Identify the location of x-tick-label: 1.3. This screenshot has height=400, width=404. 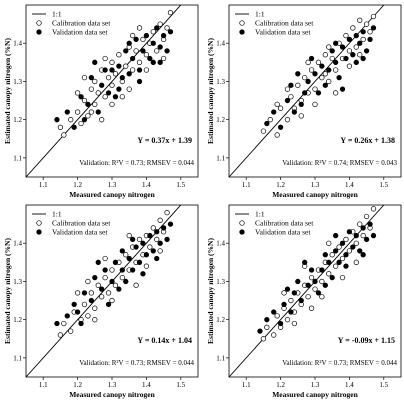
(315, 185).